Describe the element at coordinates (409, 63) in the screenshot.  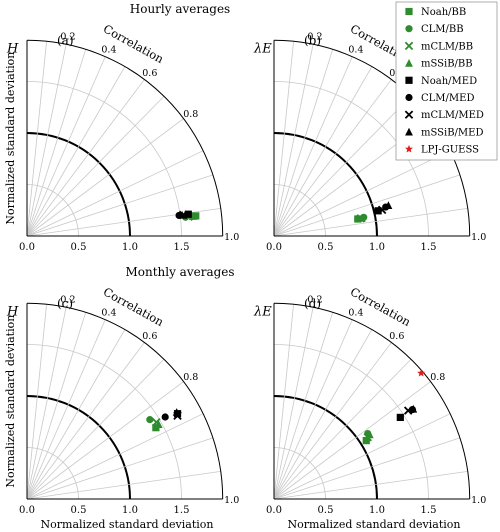
I see `legend-marker-mssib-bb` at that location.